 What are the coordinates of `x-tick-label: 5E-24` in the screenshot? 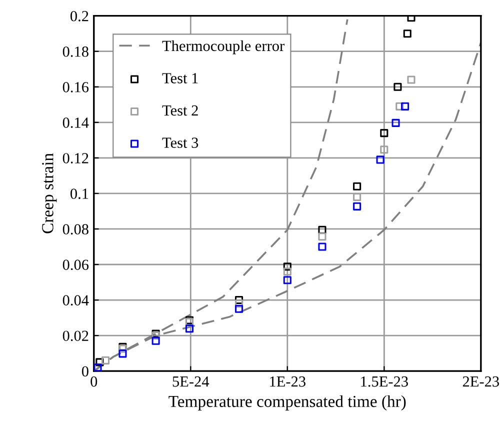 It's located at (191, 381).